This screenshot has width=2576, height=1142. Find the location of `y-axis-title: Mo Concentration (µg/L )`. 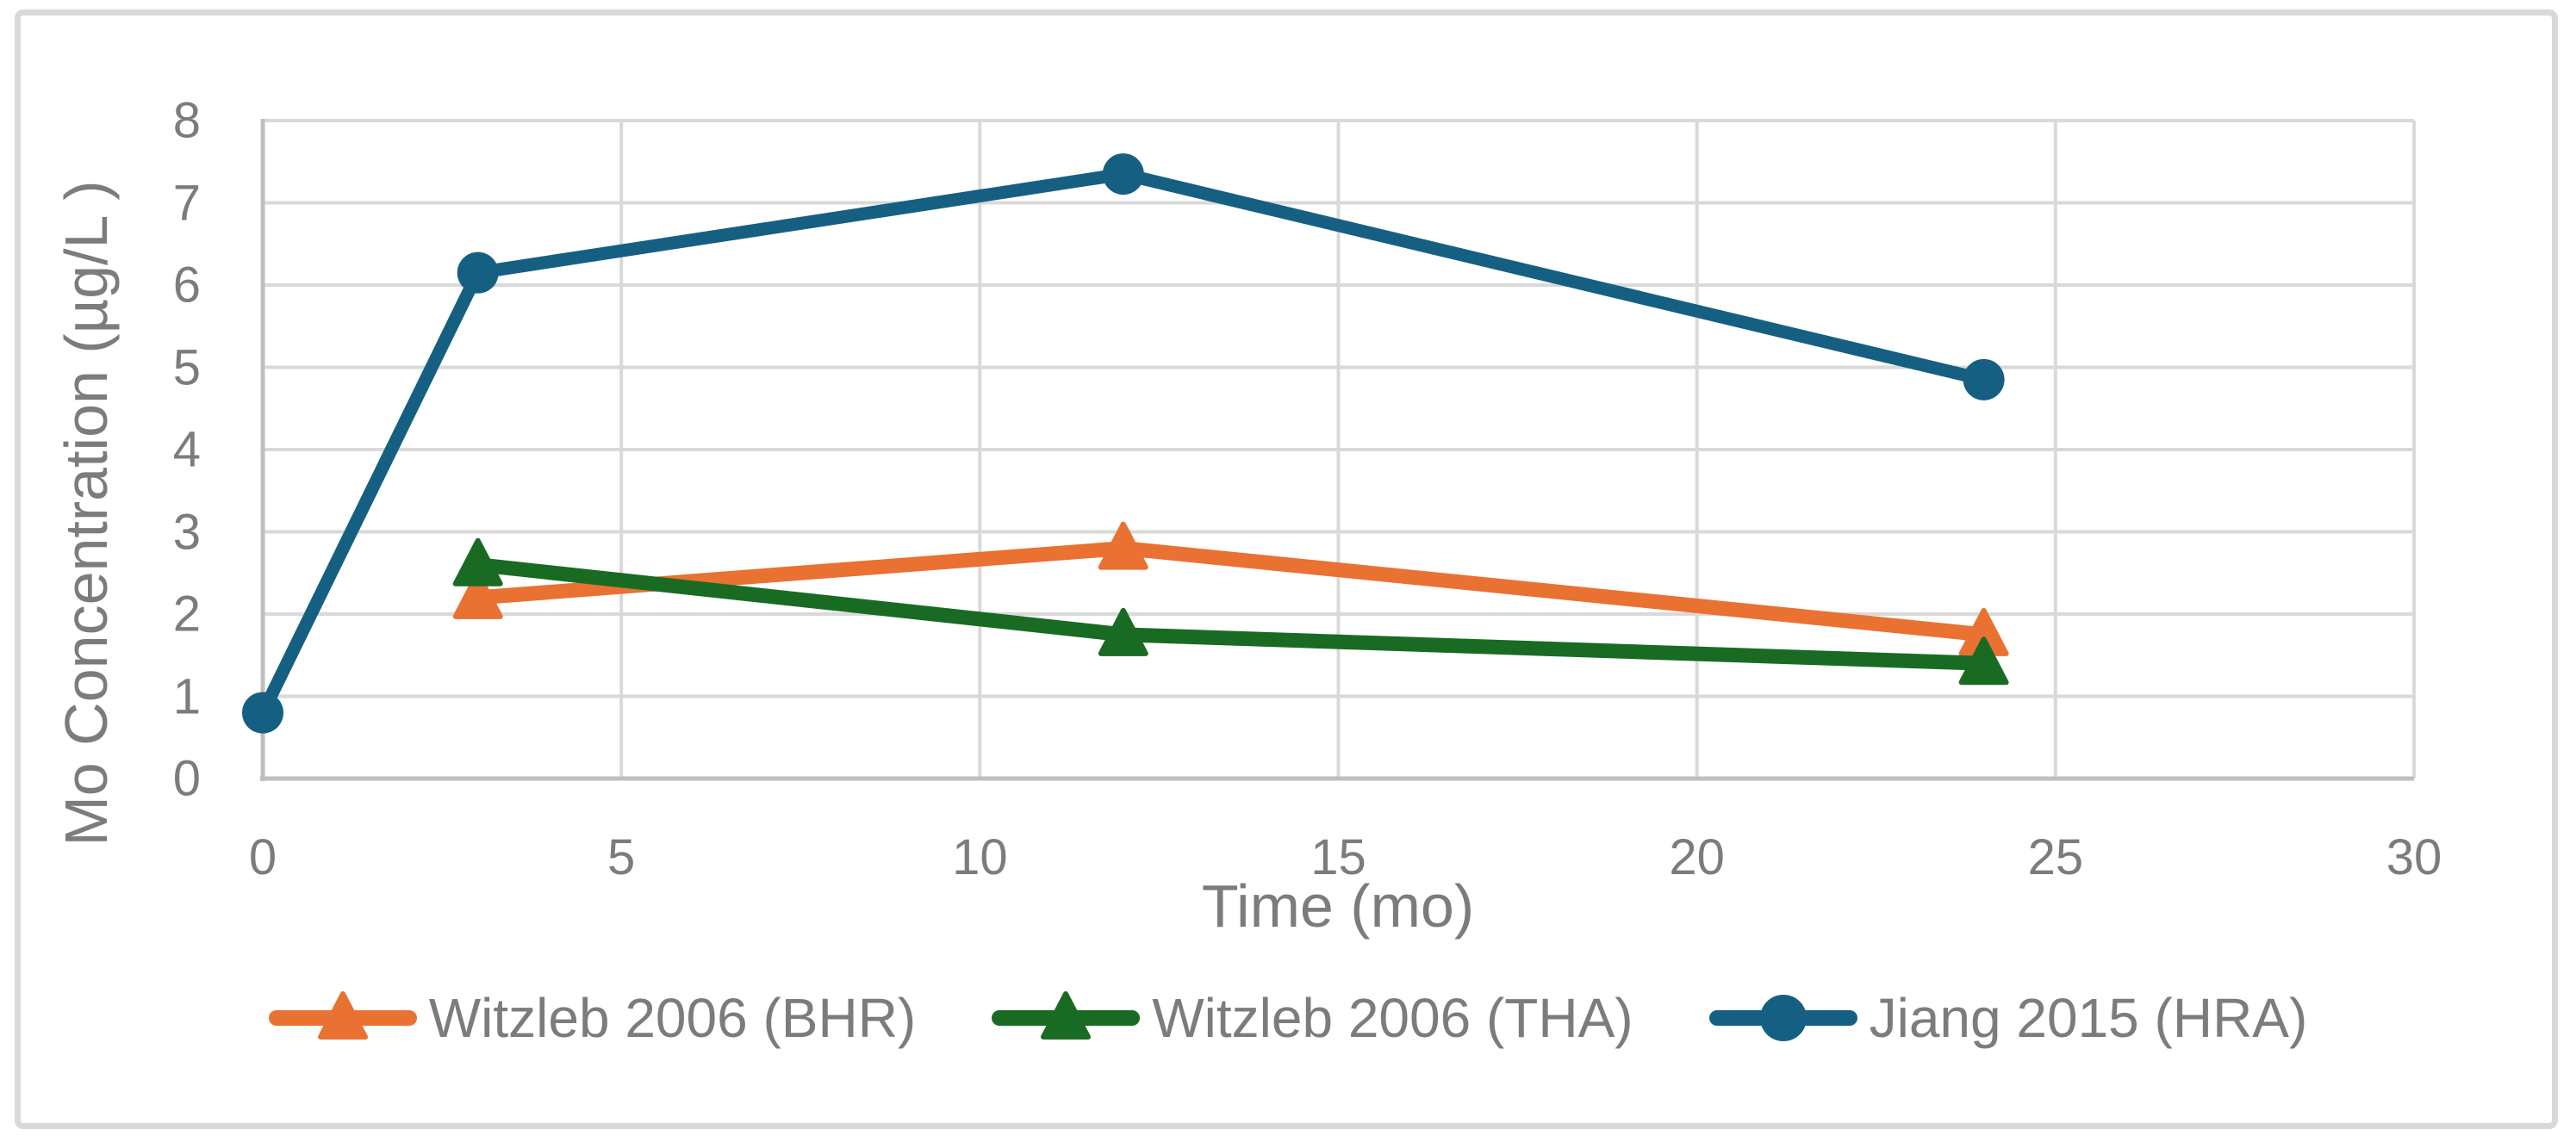

y-axis-title: Mo Concentration (µg/L ) is located at coordinates (87, 514).